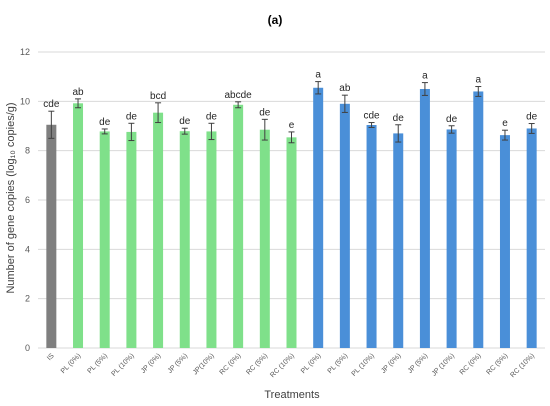  I want to click on x-tick-label: JP(10%), so click(204, 364).